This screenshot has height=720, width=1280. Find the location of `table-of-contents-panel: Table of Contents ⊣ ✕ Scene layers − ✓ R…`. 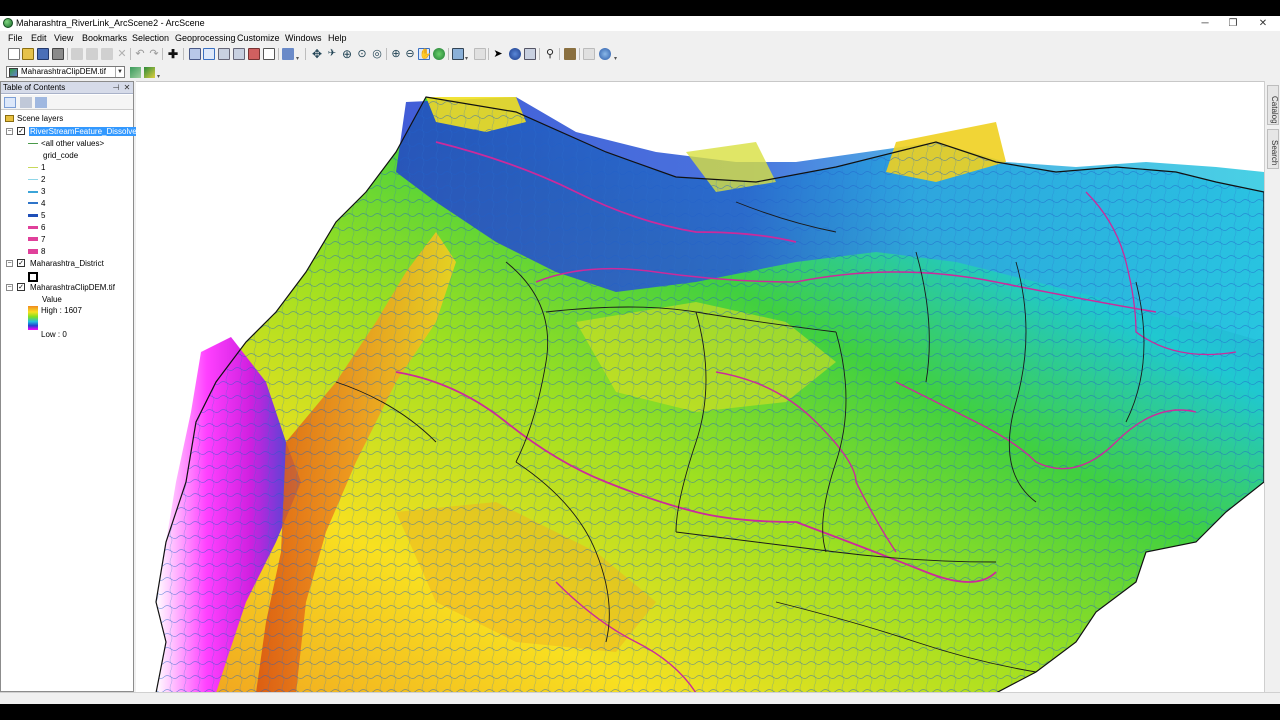

table-of-contents-panel: Table of Contents ⊣ ✕ Scene layers − ✓ R… is located at coordinates (69, 386).